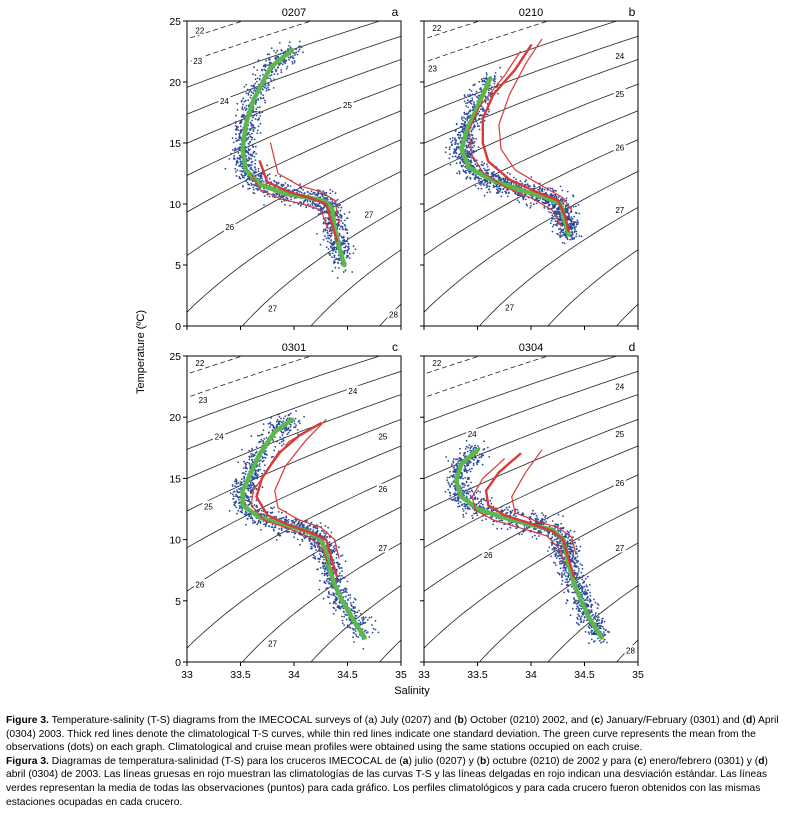 The image size is (792, 829). Describe the element at coordinates (199, 363) in the screenshot. I see `contour-label: 22` at that location.